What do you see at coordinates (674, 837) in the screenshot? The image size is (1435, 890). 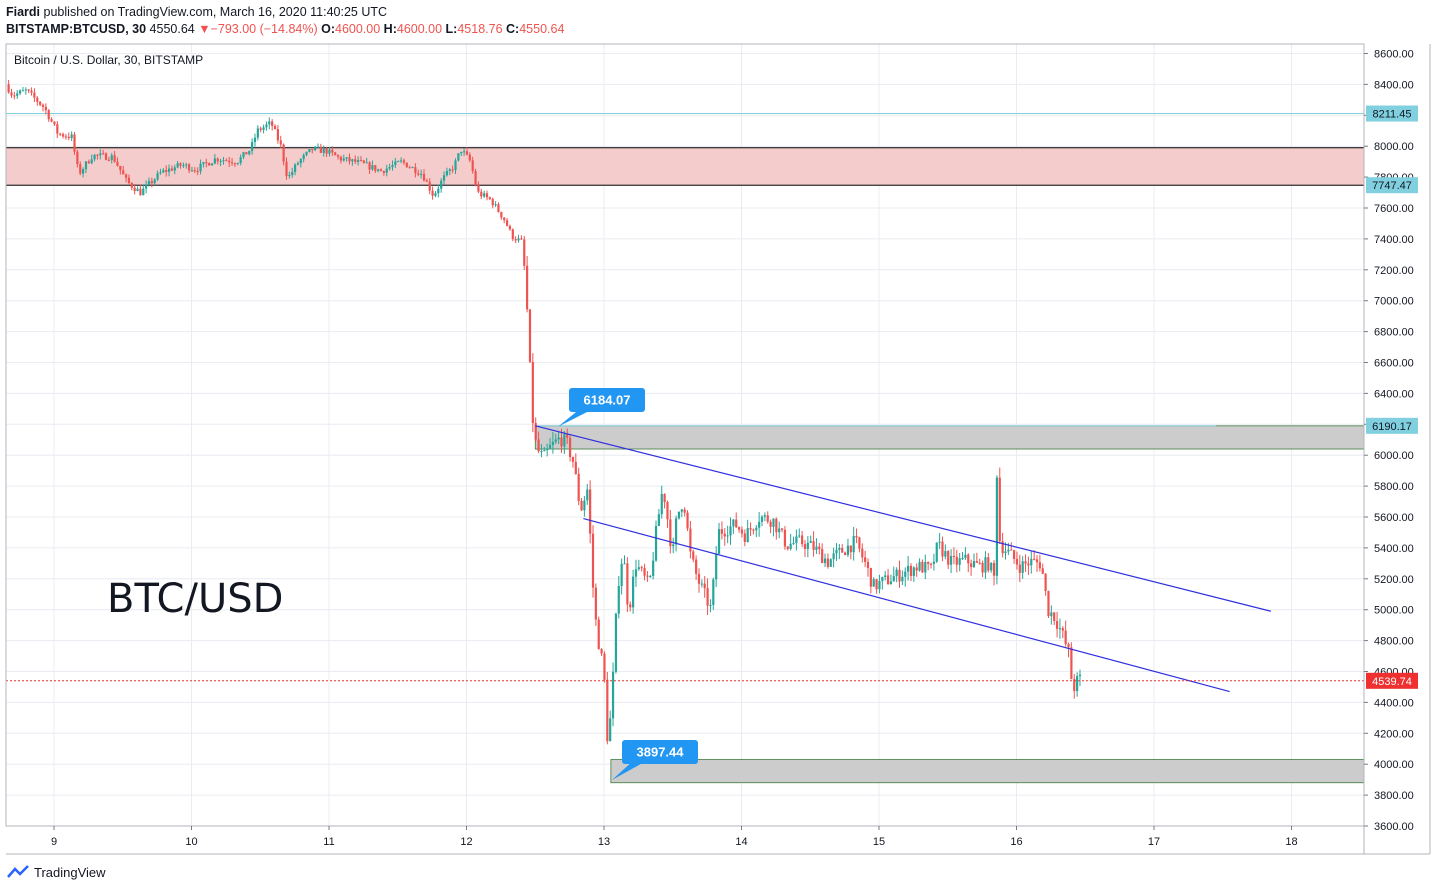 I see `time-axis: 9 10 11 12 13 14 15 16 17 18` at bounding box center [674, 837].